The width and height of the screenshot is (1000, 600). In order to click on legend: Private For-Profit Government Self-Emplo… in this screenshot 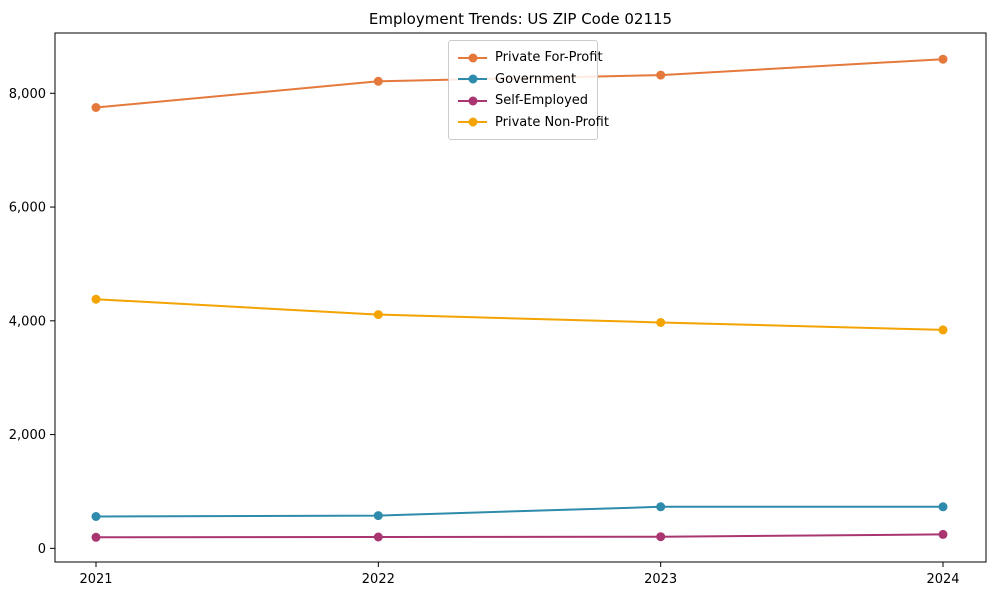, I will do `click(528, 90)`.